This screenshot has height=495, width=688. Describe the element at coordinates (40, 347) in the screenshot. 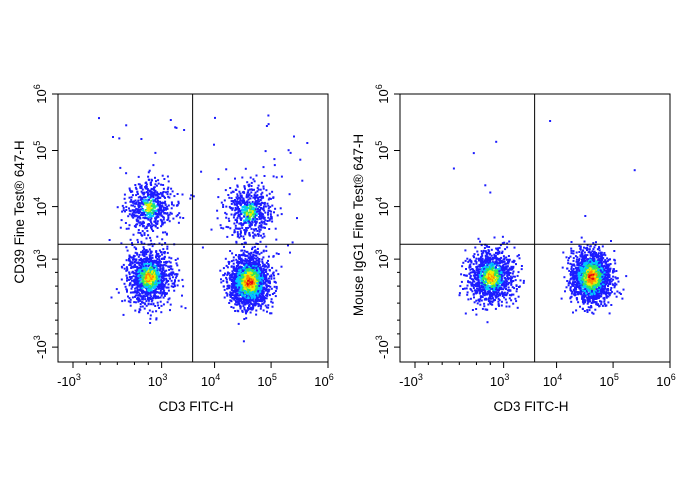

I see `y-tick-label: -103` at that location.